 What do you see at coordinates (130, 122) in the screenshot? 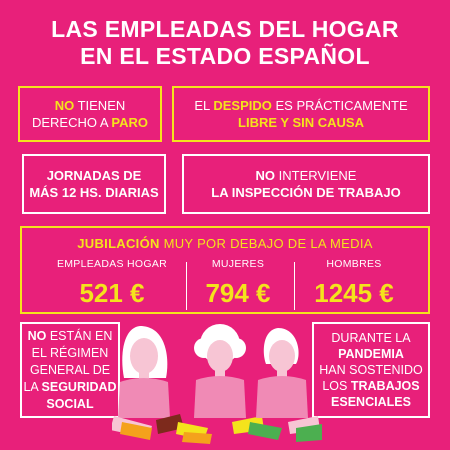
I see `paro-line2-strong: PARO` at bounding box center [130, 122].